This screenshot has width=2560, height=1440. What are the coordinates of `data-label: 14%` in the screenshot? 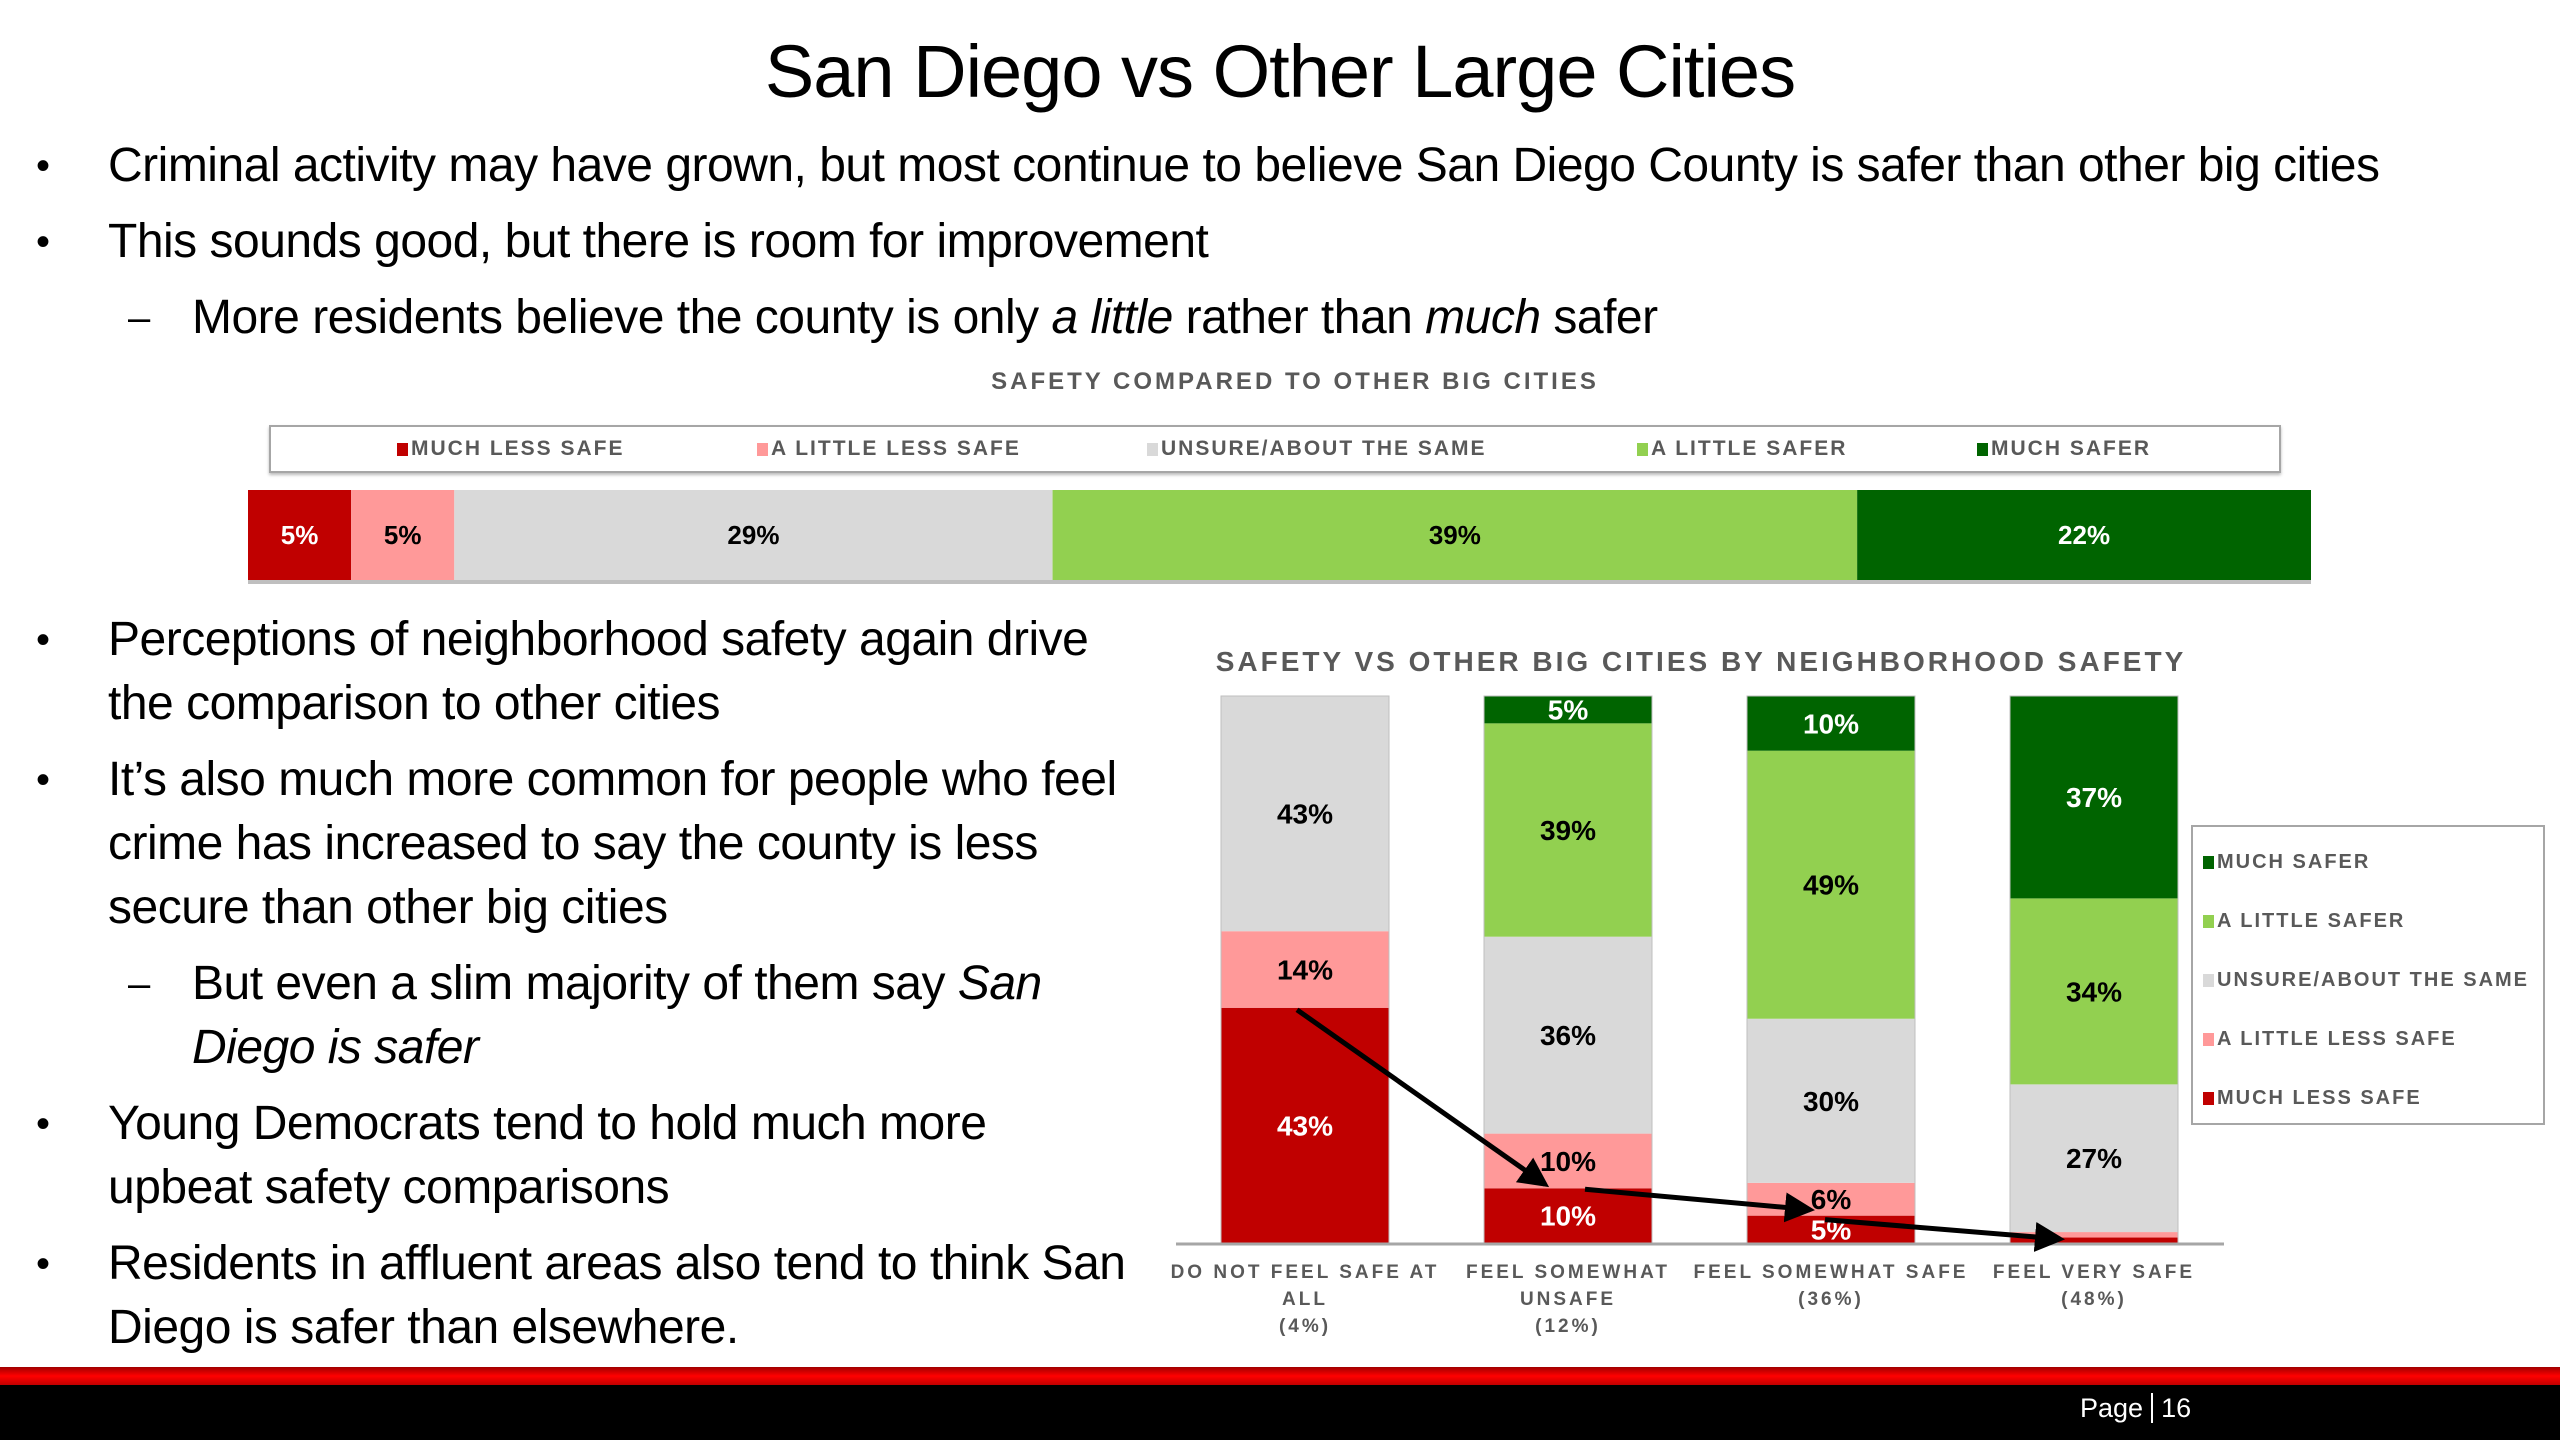 It's located at (1305, 970).